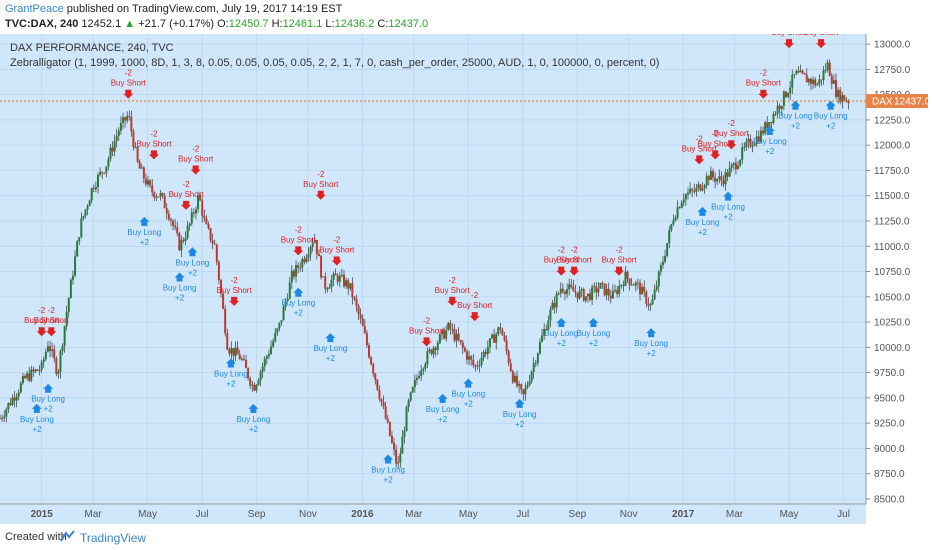  I want to click on y-tick-label: 11000.0, so click(892, 247).